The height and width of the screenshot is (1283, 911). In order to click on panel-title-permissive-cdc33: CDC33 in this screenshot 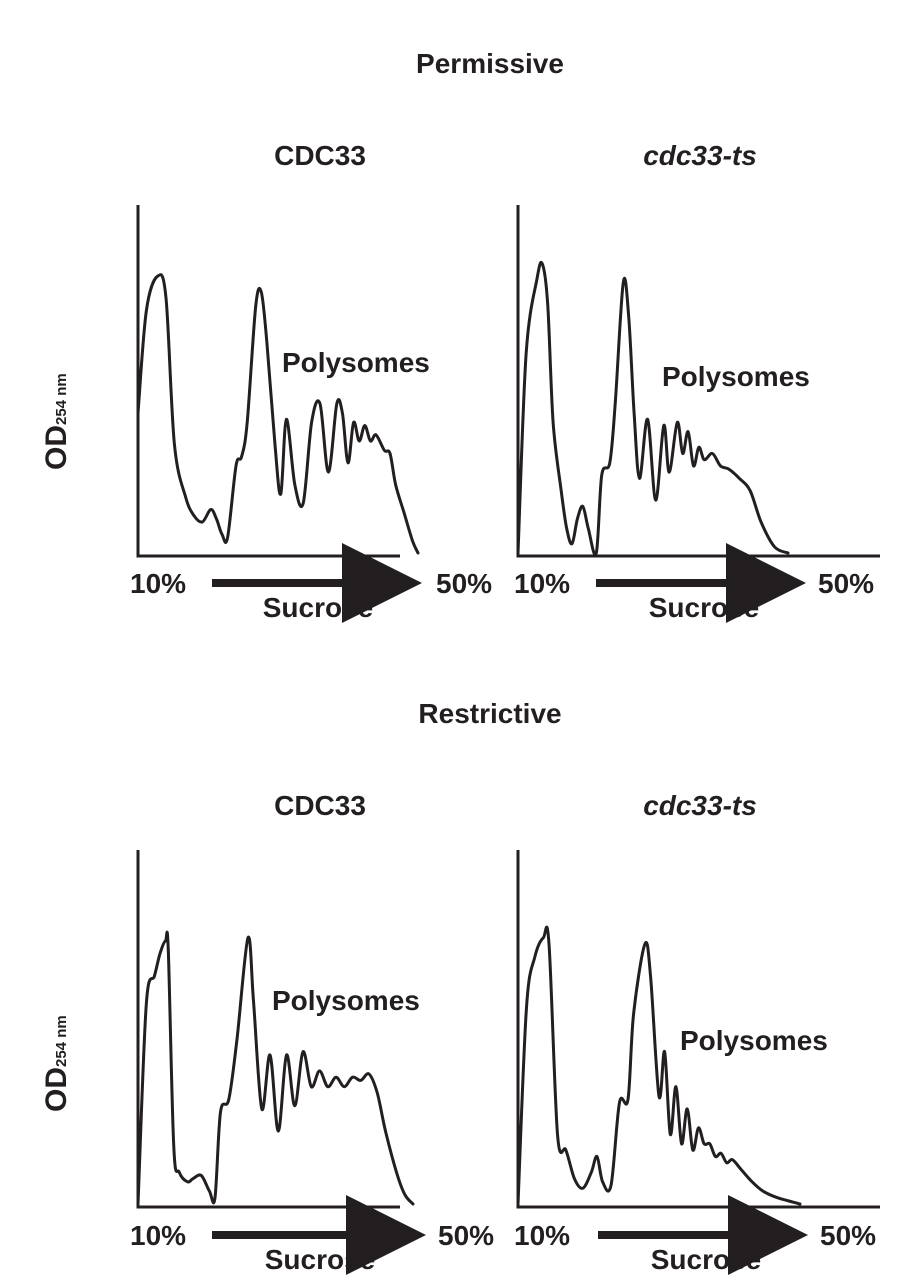, I will do `click(320, 155)`.